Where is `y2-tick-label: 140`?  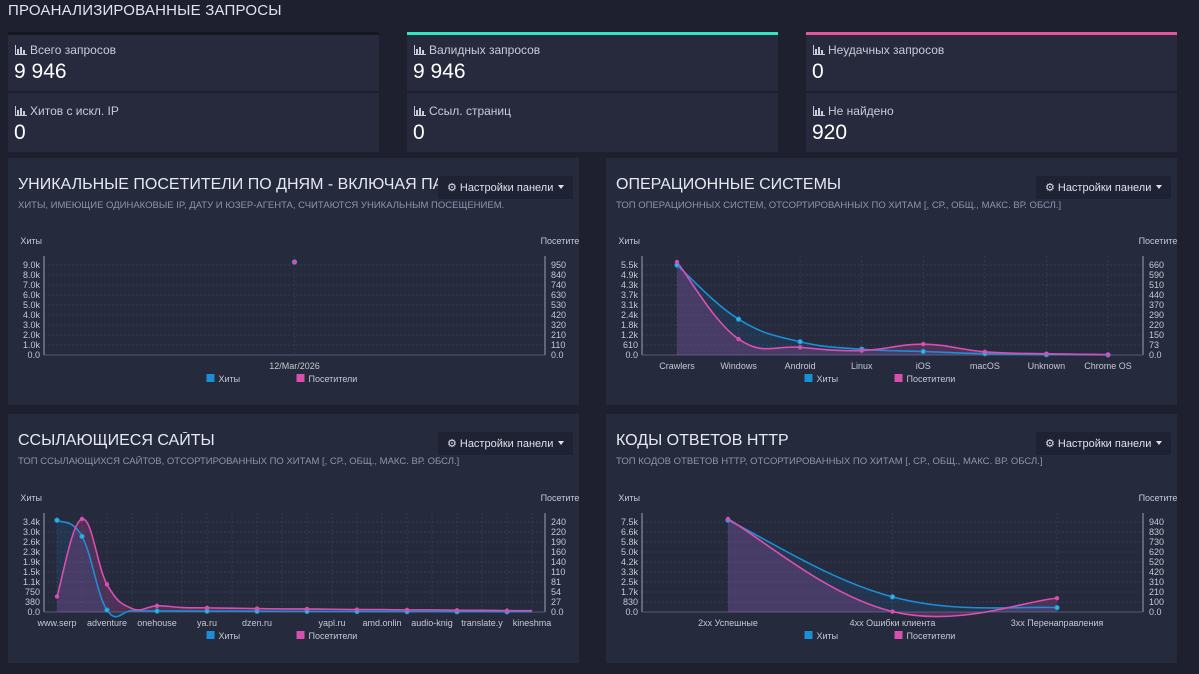 y2-tick-label: 140 is located at coordinates (558, 562).